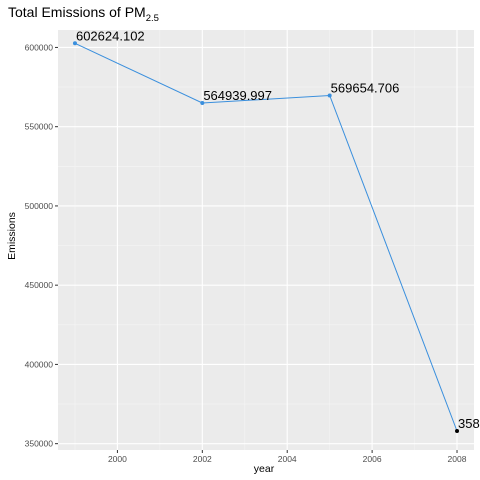 The height and width of the screenshot is (480, 480). What do you see at coordinates (110, 35) in the screenshot?
I see `data-label: 602624.102` at bounding box center [110, 35].